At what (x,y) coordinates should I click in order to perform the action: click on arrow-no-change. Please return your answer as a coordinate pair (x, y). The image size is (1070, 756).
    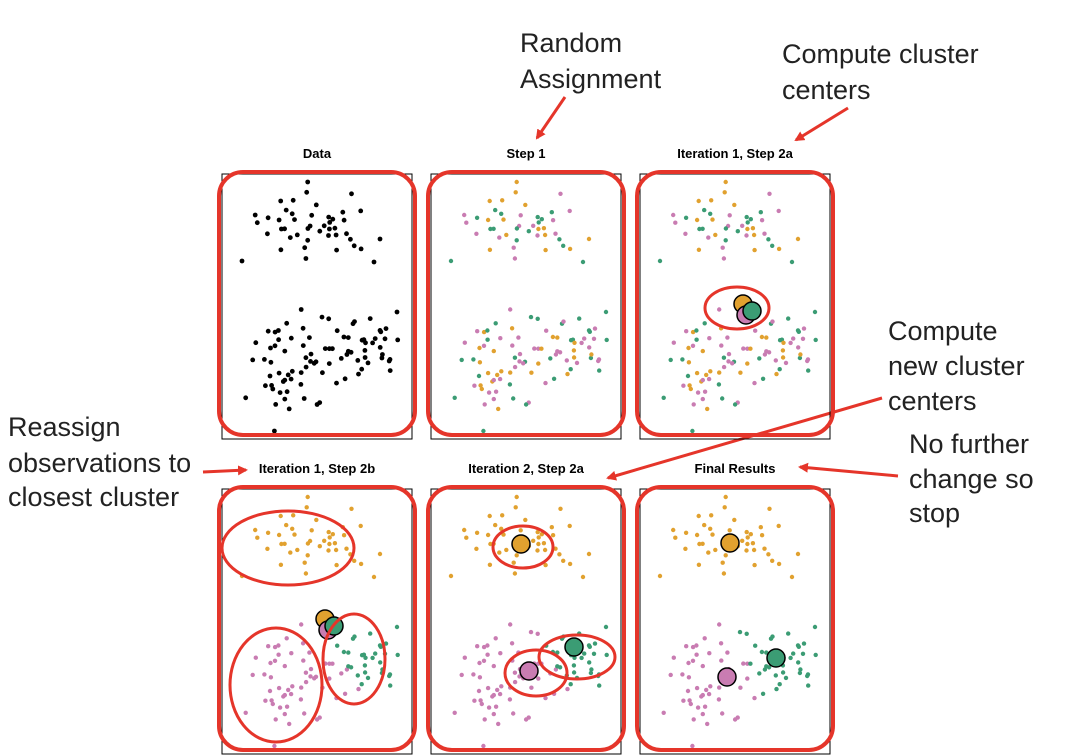
    Looking at the image, I should click on (848, 470).